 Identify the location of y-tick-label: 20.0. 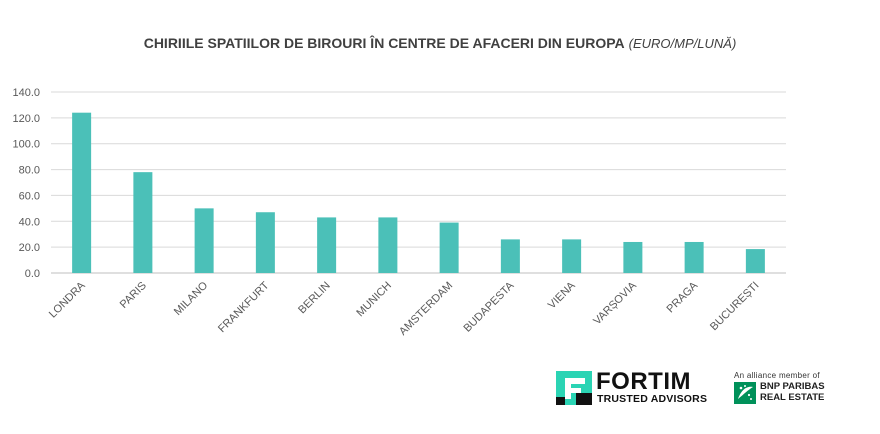
(29, 248).